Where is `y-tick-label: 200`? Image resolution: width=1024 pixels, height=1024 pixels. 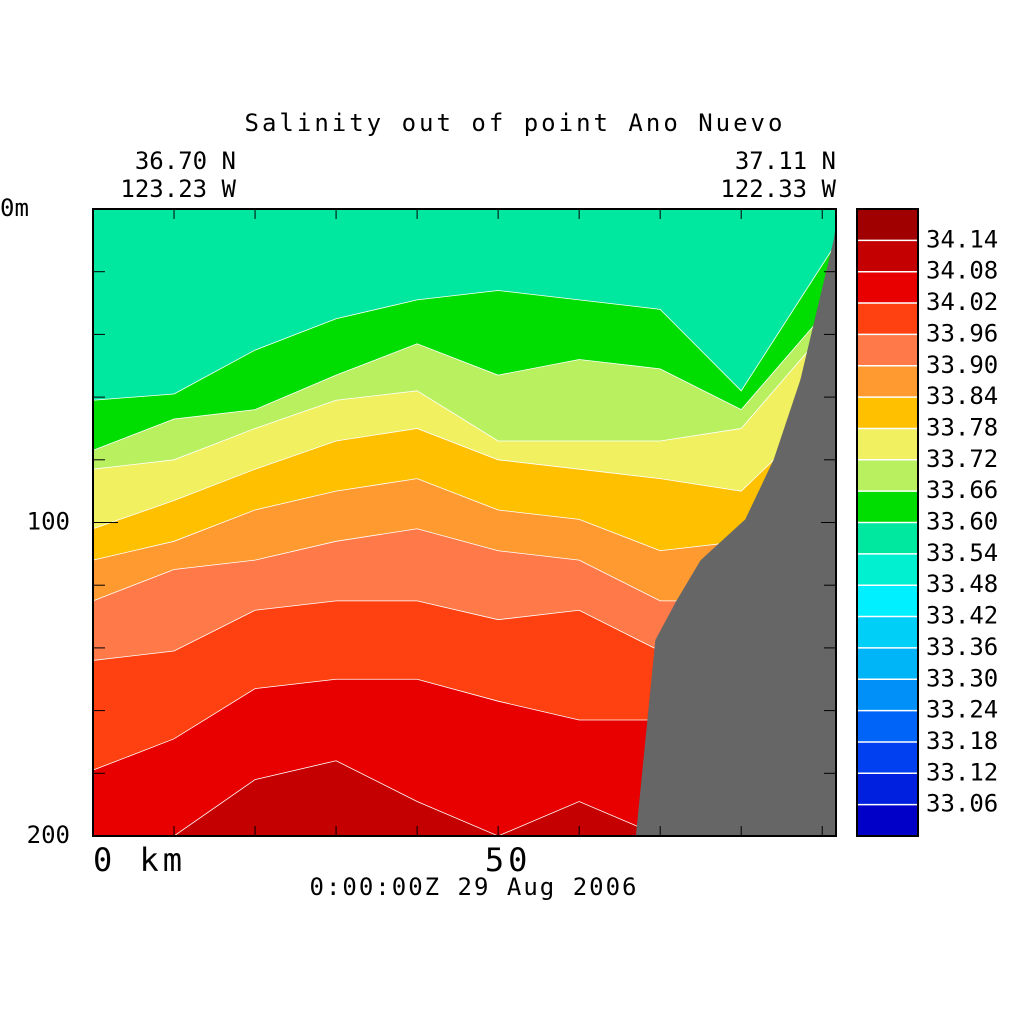 y-tick-label: 200 is located at coordinates (48, 835).